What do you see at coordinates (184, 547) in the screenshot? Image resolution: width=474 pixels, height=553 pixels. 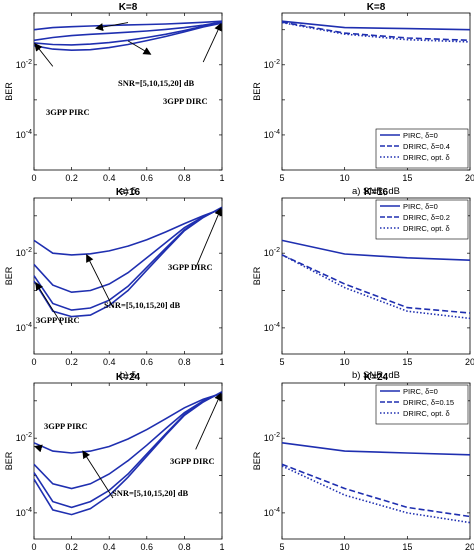 I see `x-tick-label: 0.8` at bounding box center [184, 547].